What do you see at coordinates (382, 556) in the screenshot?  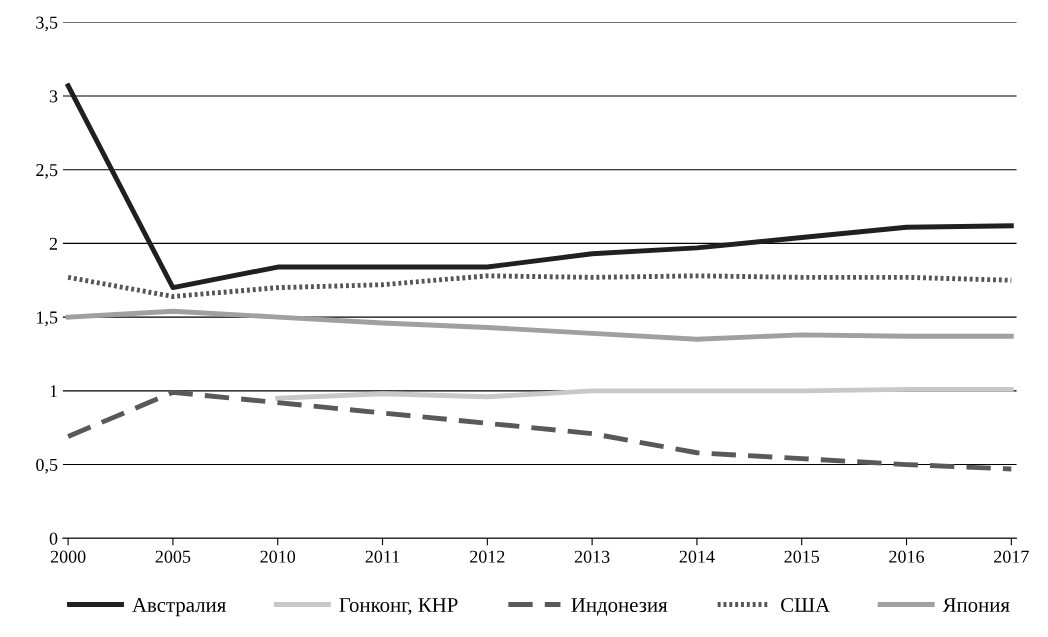 I see `x-tick-label: 2011` at bounding box center [382, 556].